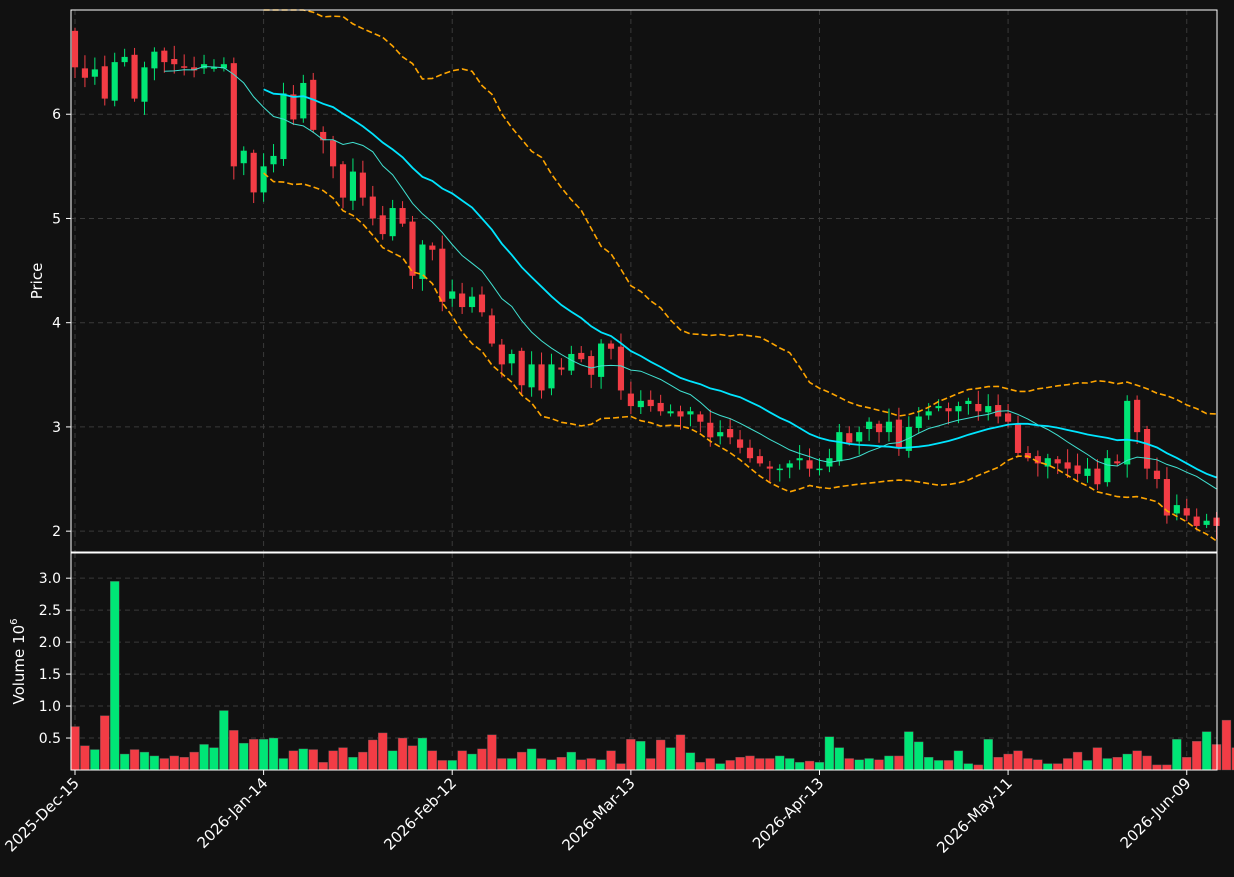 The height and width of the screenshot is (877, 1234). I want to click on xtick-label: 2026-Feb-12, so click(420, 814).